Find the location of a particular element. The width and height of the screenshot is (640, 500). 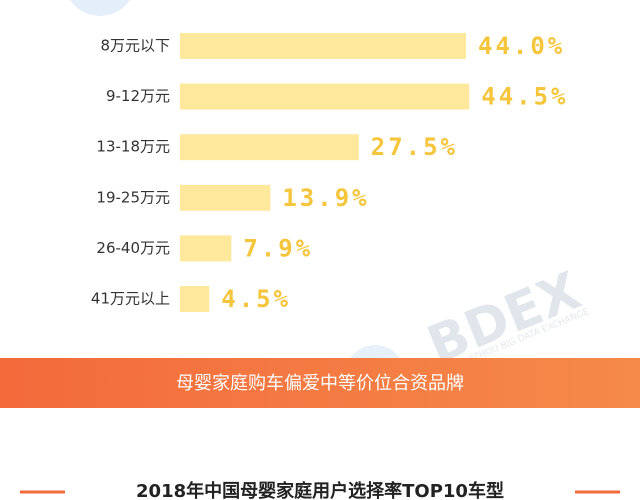

value-label: 44.0% is located at coordinates (521, 46).